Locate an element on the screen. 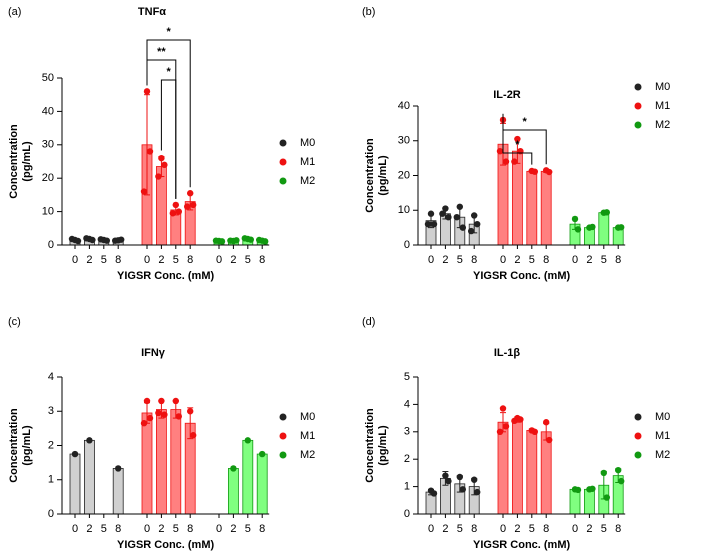  y-tick-label: 4 is located at coordinates (51, 377).